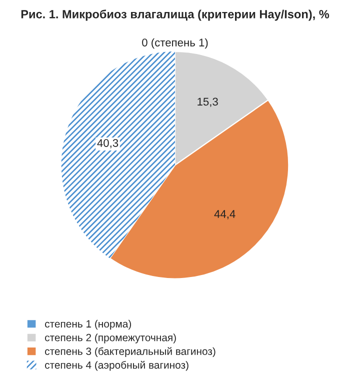  What do you see at coordinates (175, 43) in the screenshot?
I see `text: 0 (степень 1)` at bounding box center [175, 43].